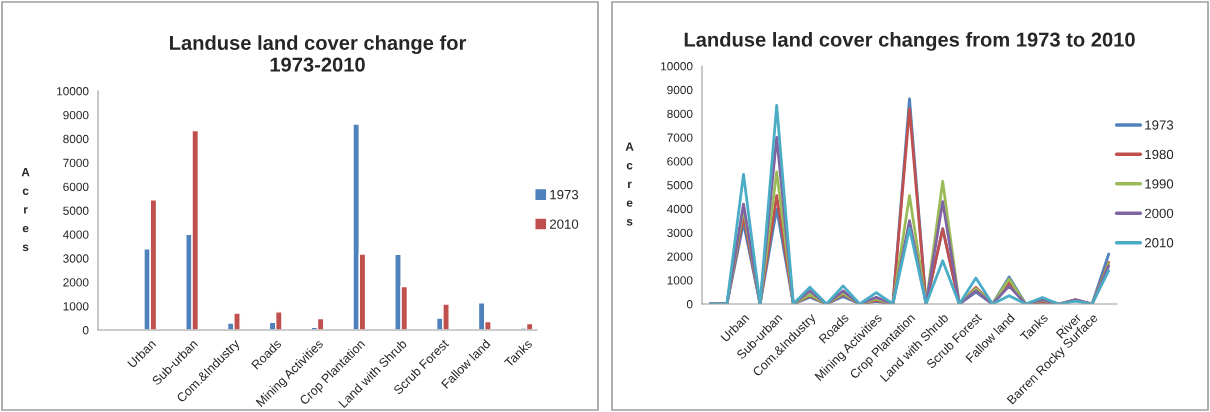 The height and width of the screenshot is (412, 1210). What do you see at coordinates (1159, 184) in the screenshot?
I see `legend-label: 1990` at bounding box center [1159, 184].